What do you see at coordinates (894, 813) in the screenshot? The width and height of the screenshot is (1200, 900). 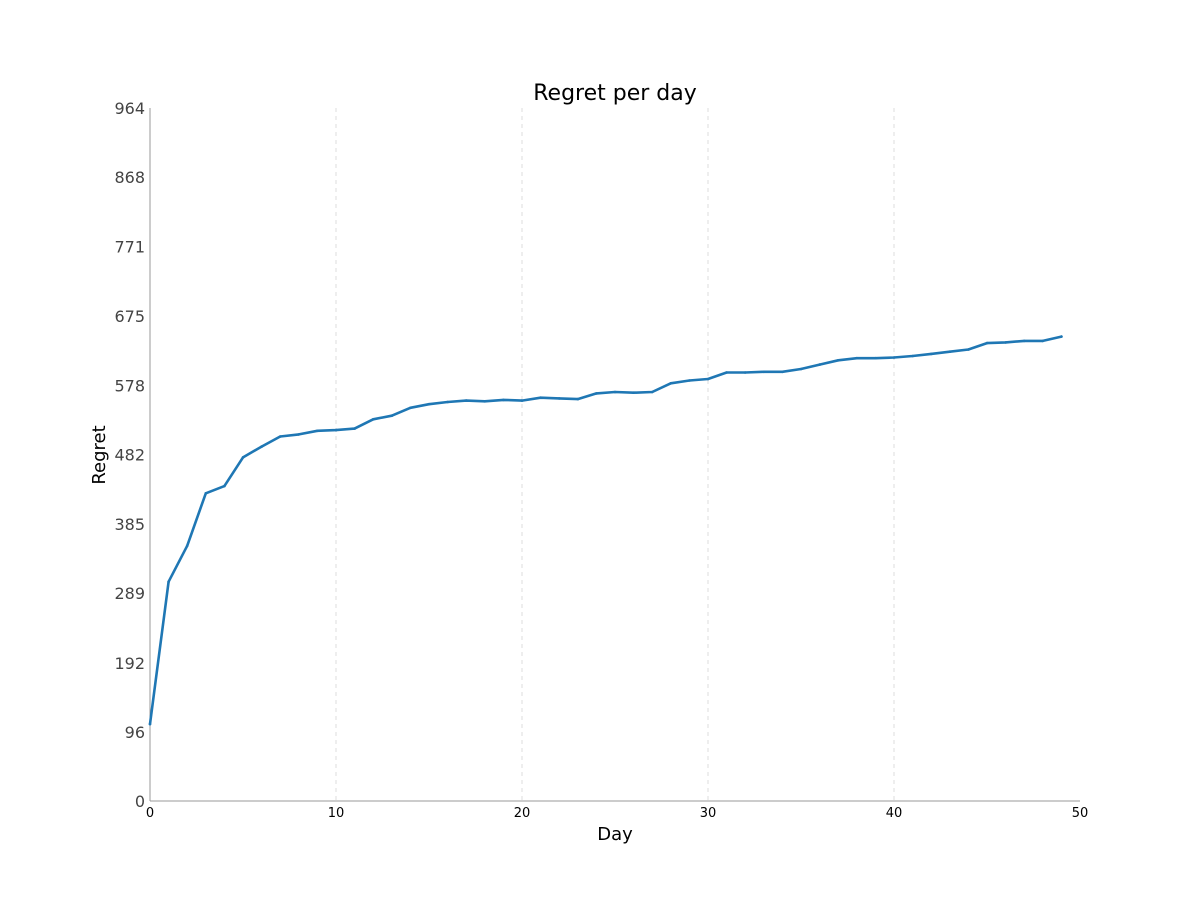 I see `x-tick-label: 40` at bounding box center [894, 813].